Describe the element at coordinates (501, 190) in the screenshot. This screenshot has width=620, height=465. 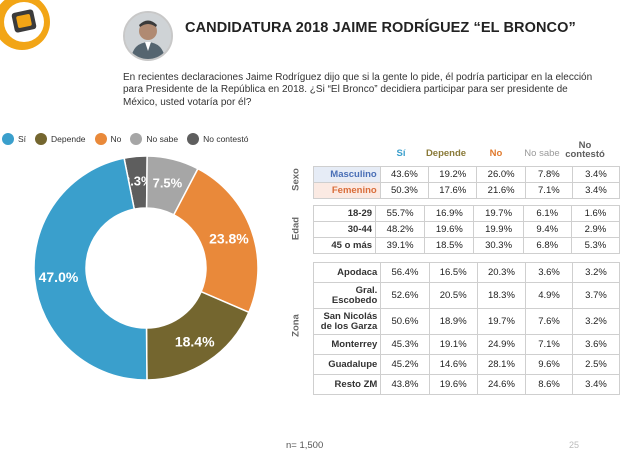
I see `cell-no: 21.6%` at that location.